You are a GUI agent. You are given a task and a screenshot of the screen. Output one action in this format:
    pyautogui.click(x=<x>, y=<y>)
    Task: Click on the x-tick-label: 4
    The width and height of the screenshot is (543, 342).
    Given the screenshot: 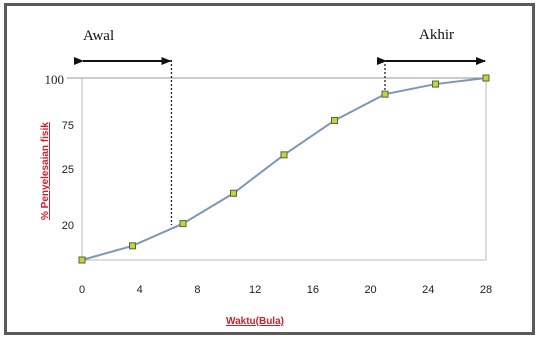 What is the action you would take?
    pyautogui.click(x=140, y=290)
    